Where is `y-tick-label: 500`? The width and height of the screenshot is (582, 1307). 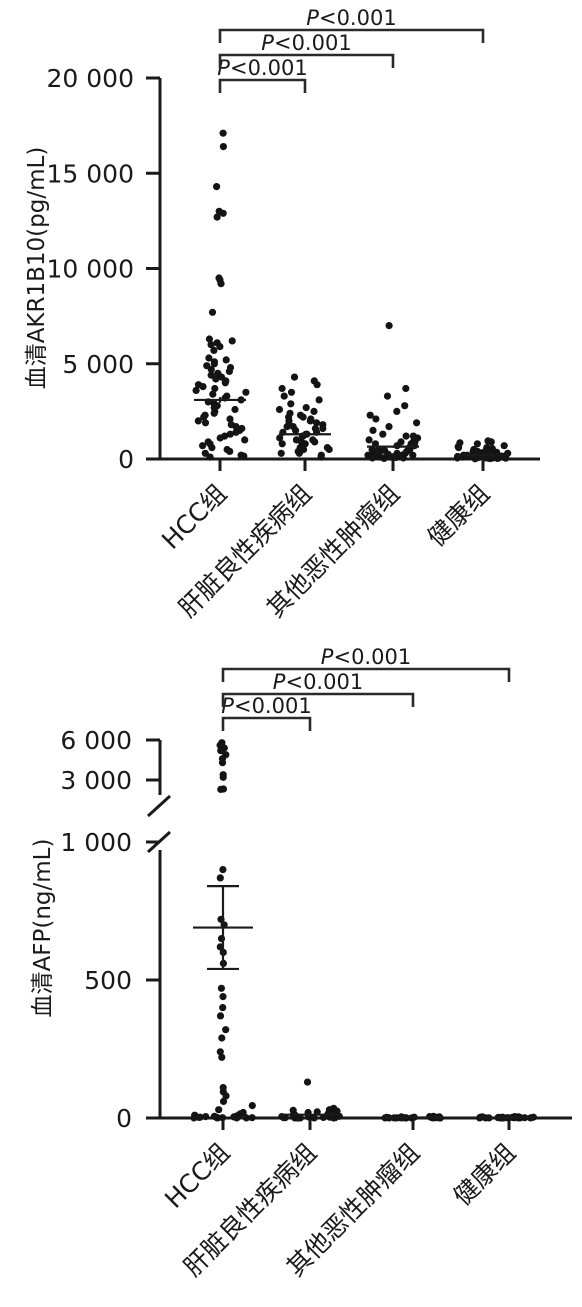
y-tick-label: 500 is located at coordinates (108, 980).